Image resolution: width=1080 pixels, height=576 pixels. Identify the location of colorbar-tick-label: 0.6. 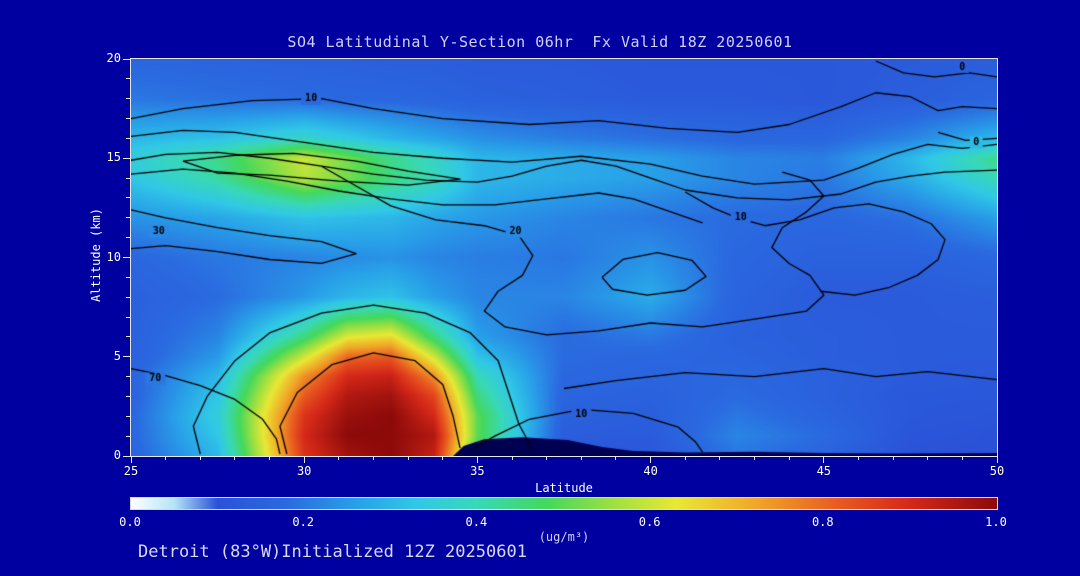
(649, 522).